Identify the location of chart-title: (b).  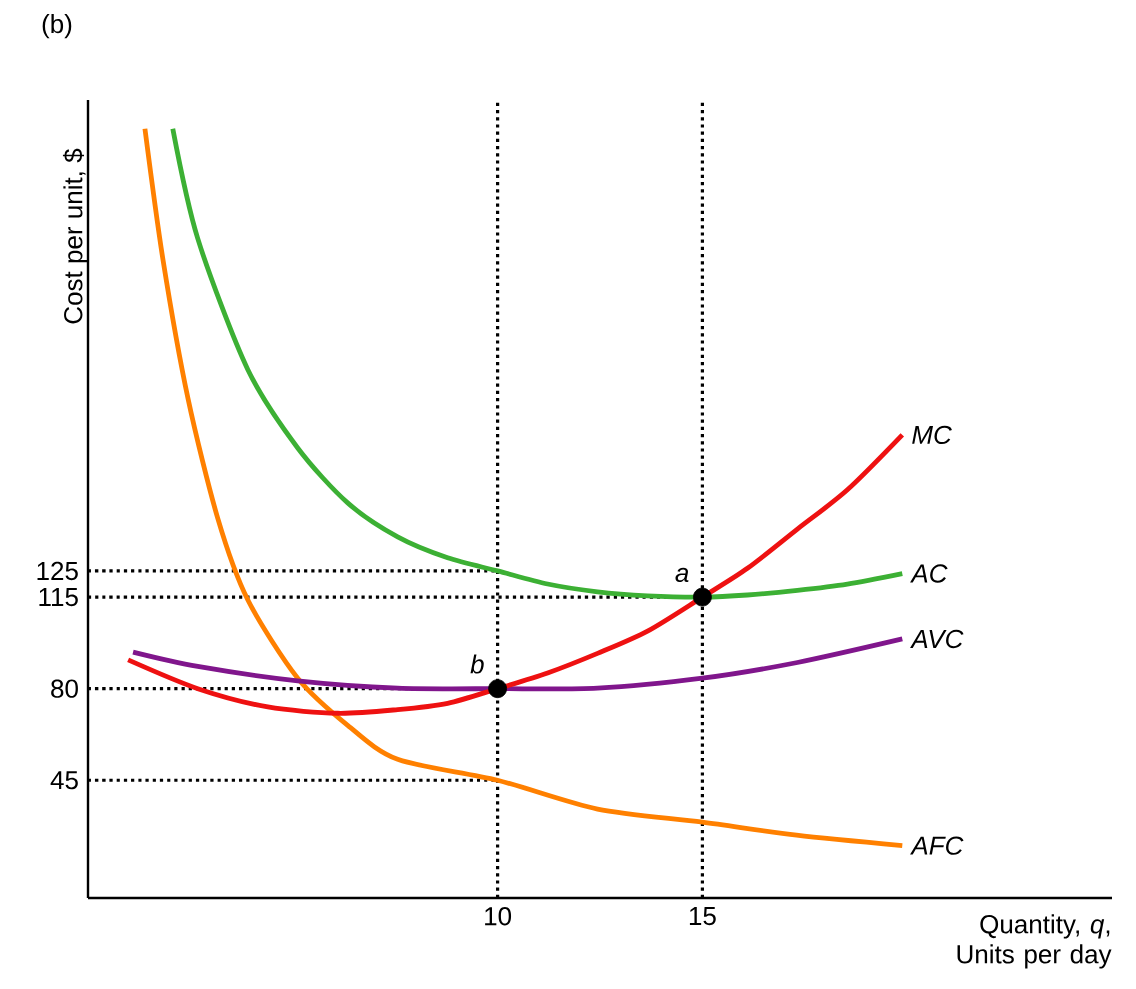
(57, 26).